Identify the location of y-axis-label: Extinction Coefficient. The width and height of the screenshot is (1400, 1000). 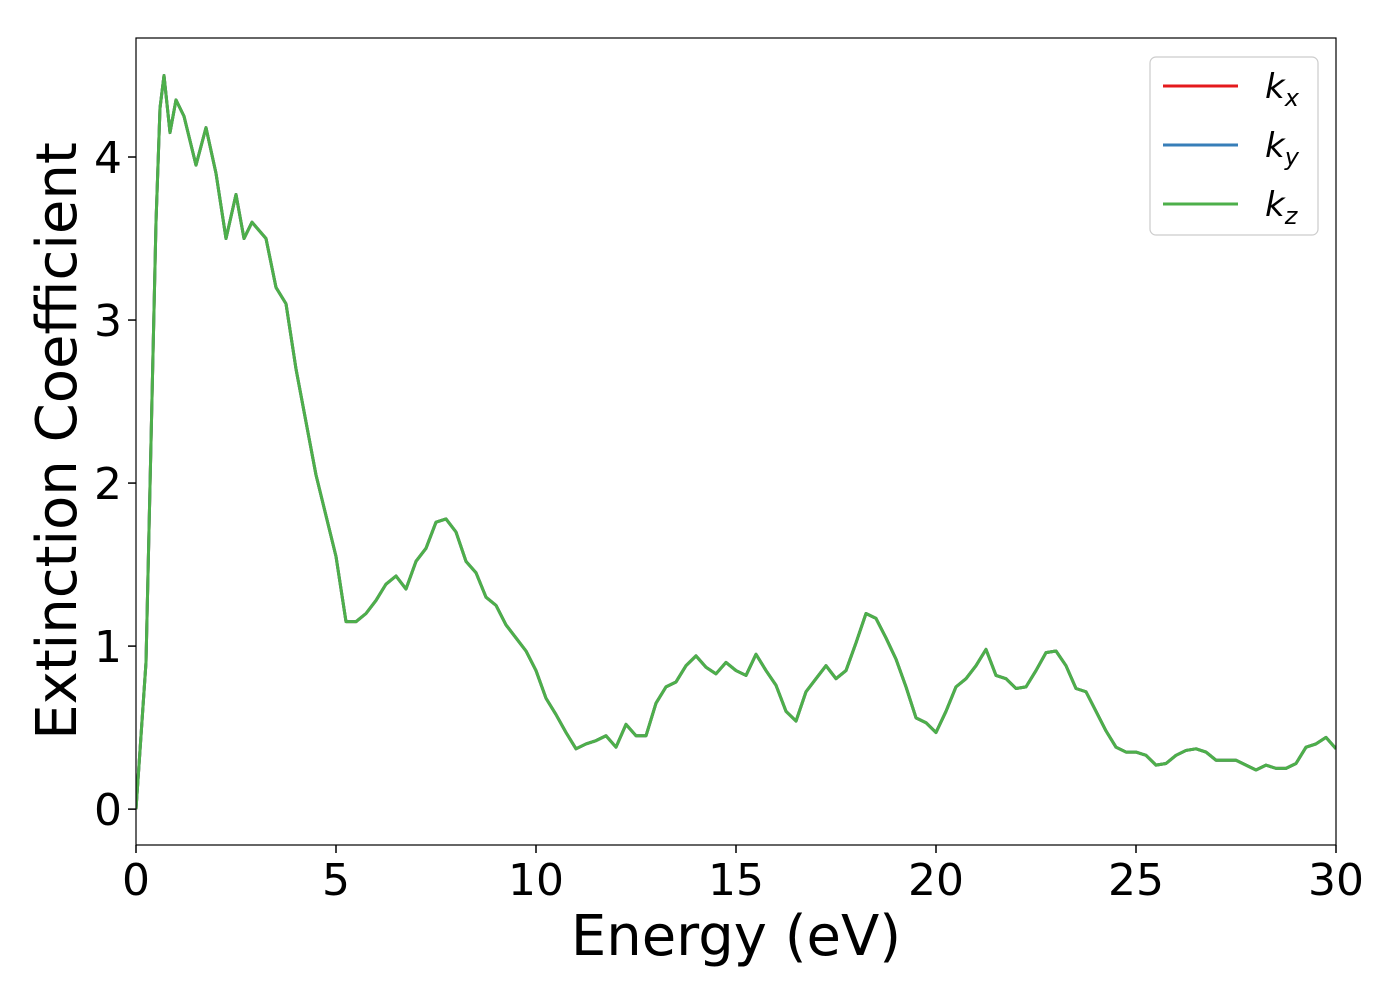
(57, 441).